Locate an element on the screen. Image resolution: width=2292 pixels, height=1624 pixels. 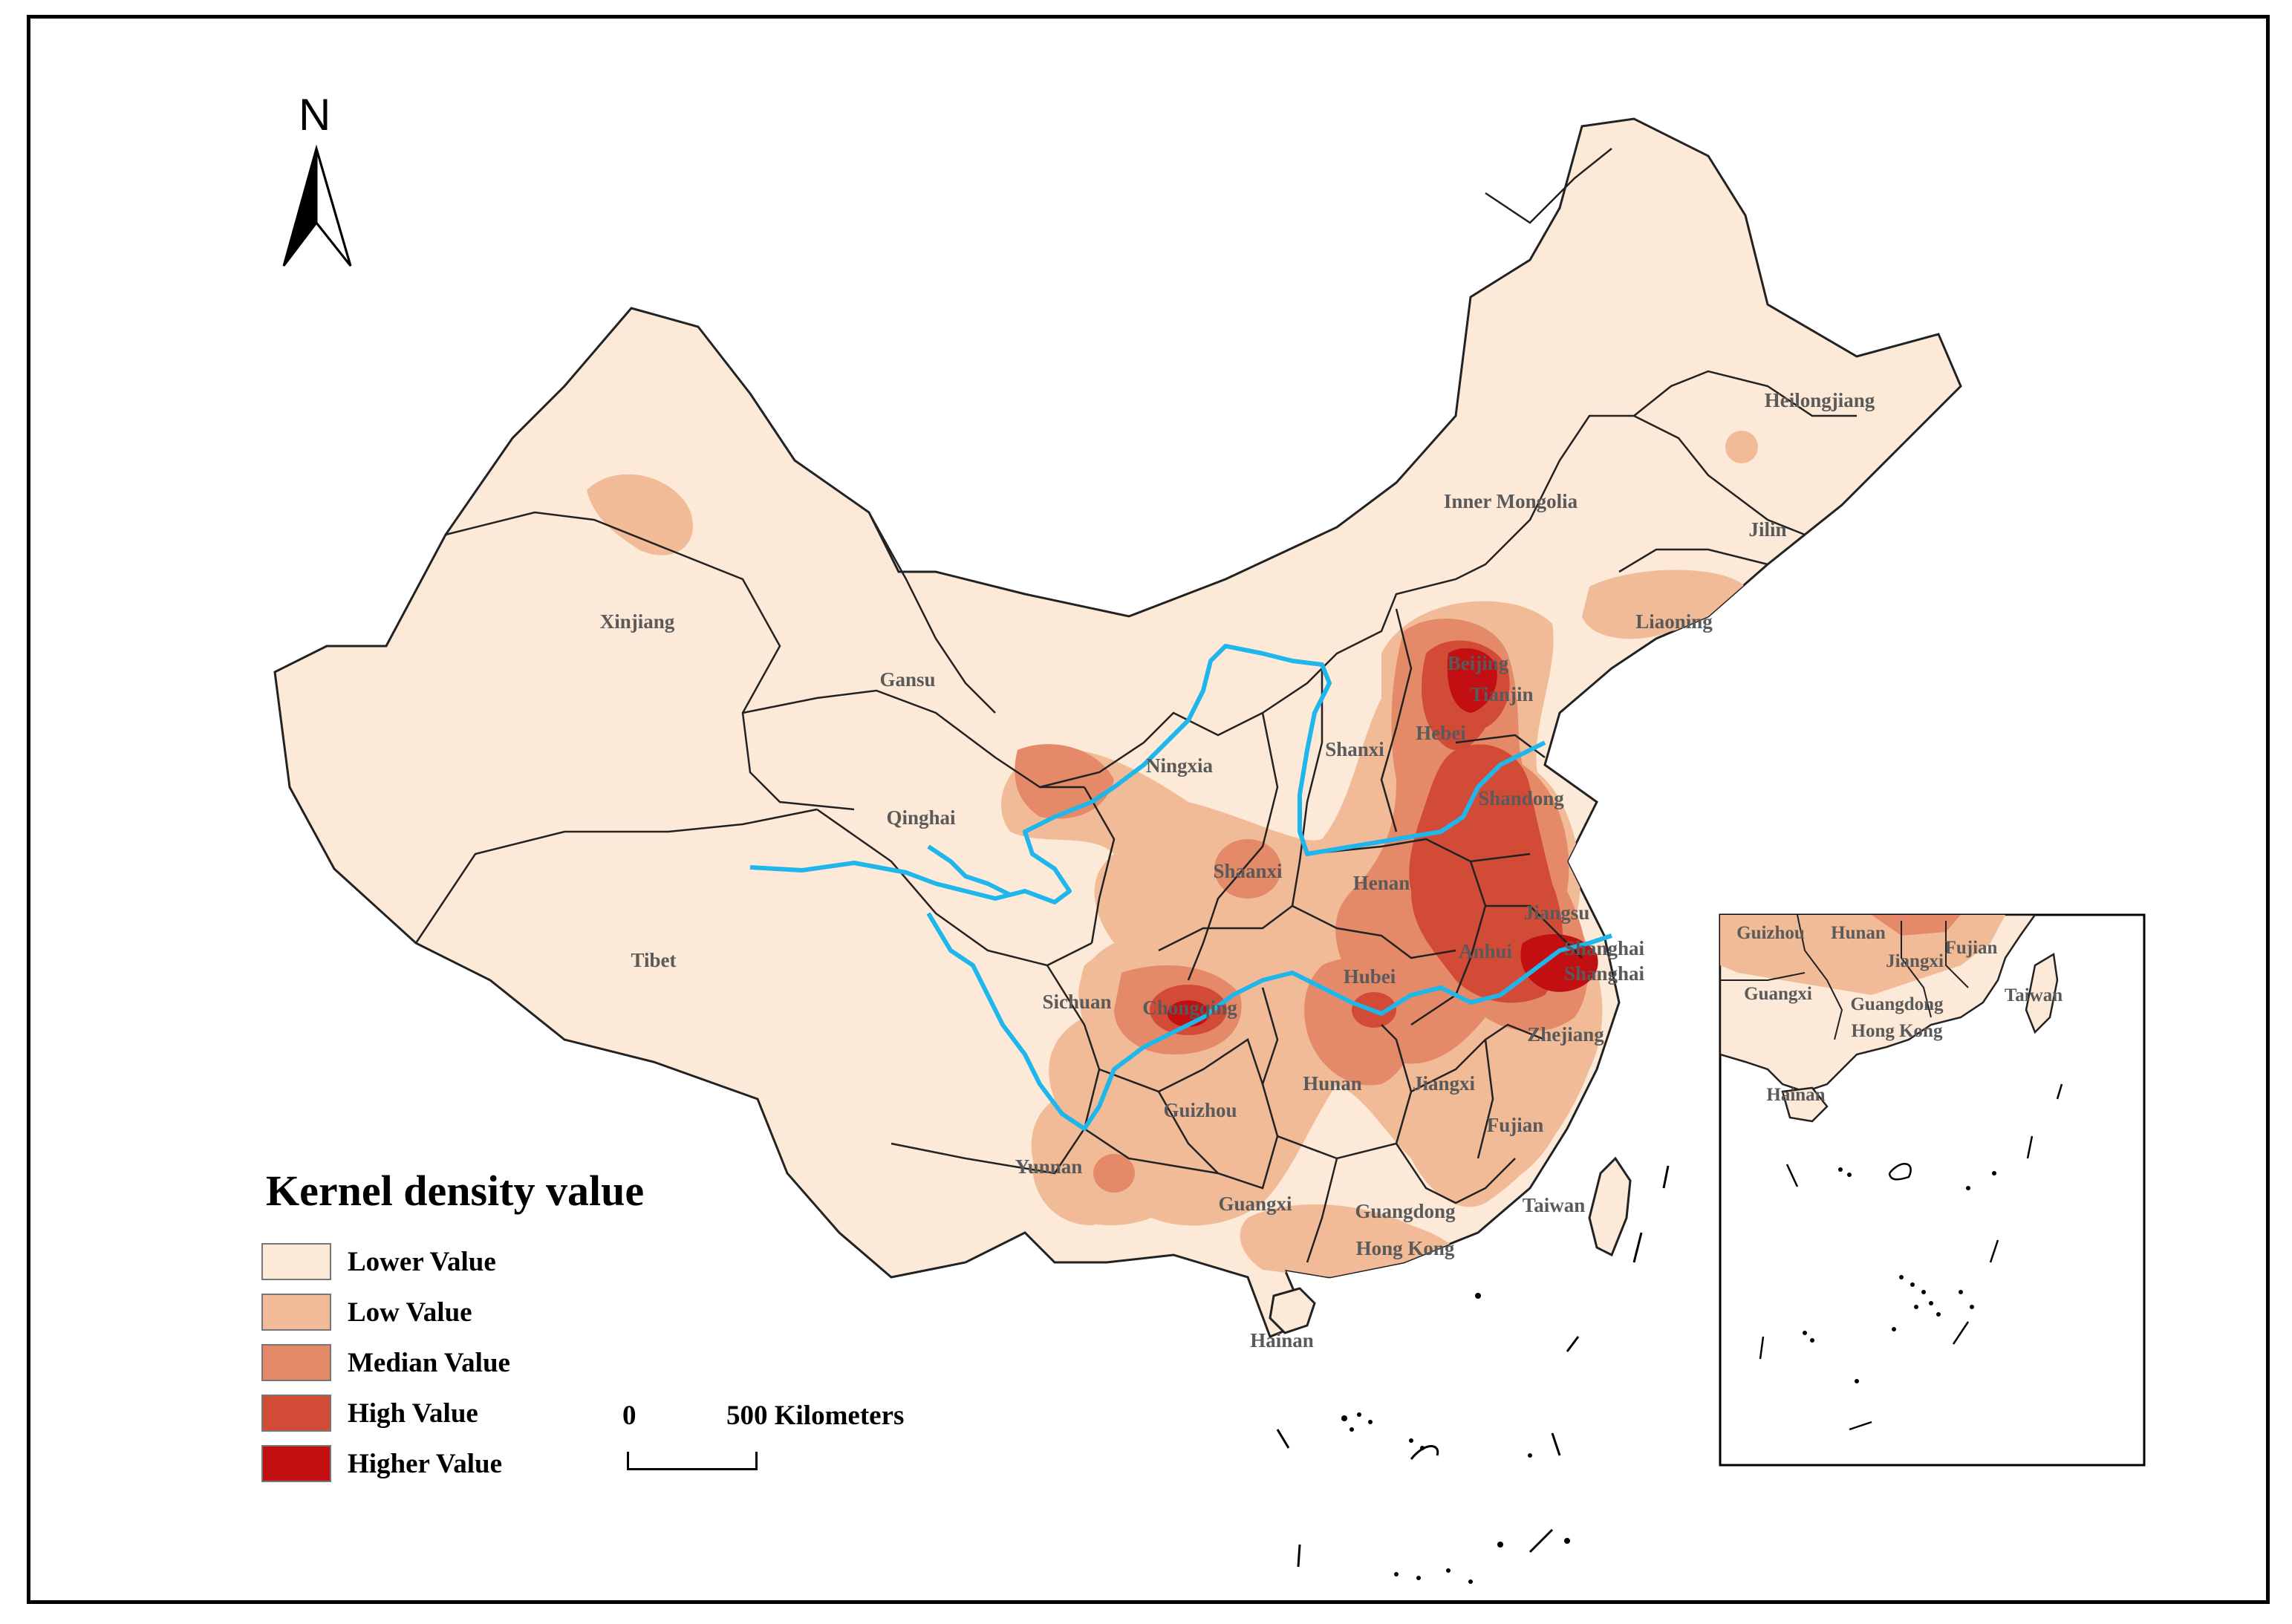
inset-label-jiangxi: Jiangxi is located at coordinates (1915, 961).